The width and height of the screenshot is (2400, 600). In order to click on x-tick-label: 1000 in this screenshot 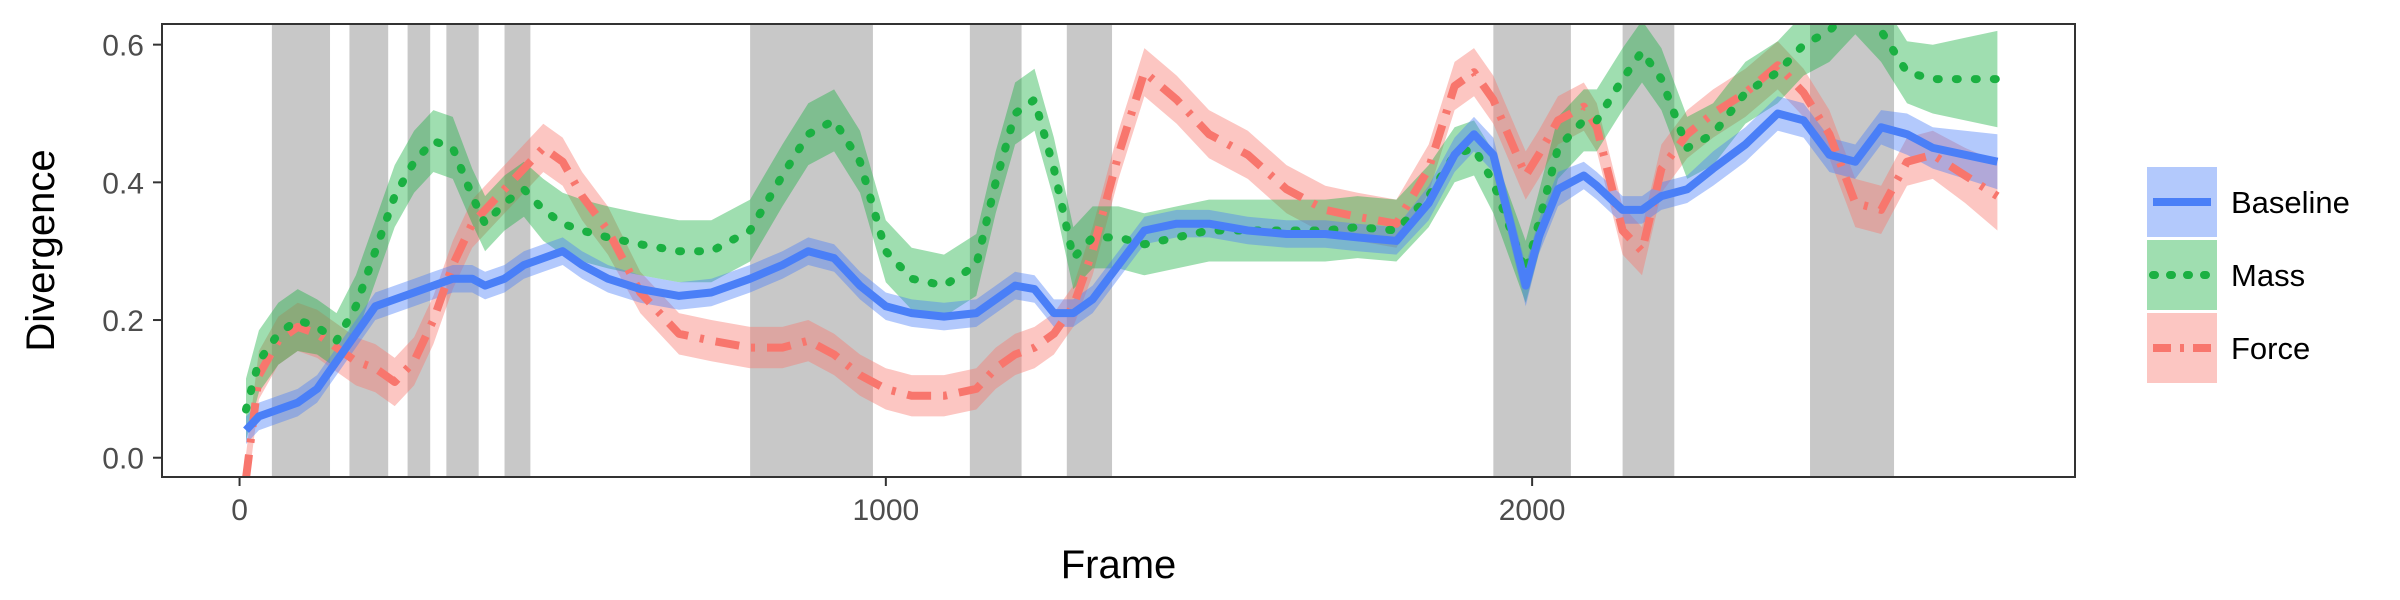, I will do `click(885, 510)`.